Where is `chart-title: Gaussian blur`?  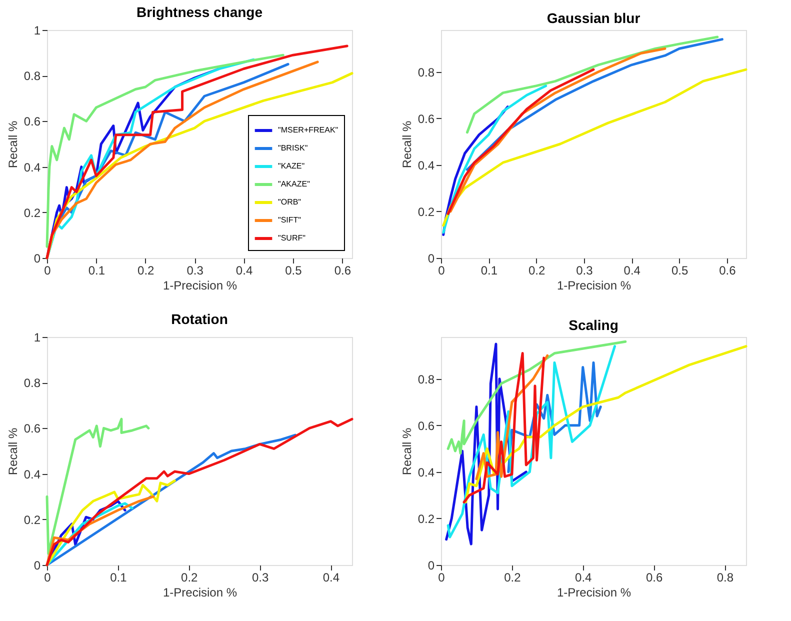 chart-title: Gaussian blur is located at coordinates (593, 18).